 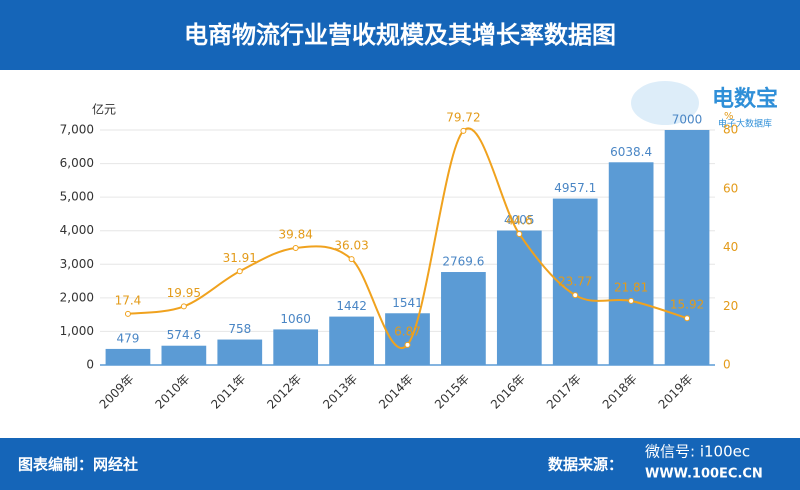 I want to click on bar-label: 574.6, so click(x=184, y=335).